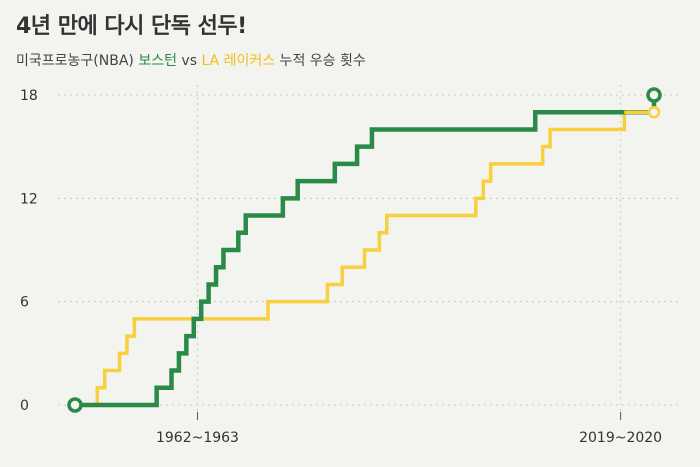  I want to click on y-tick-label-0: 0, so click(24, 406).